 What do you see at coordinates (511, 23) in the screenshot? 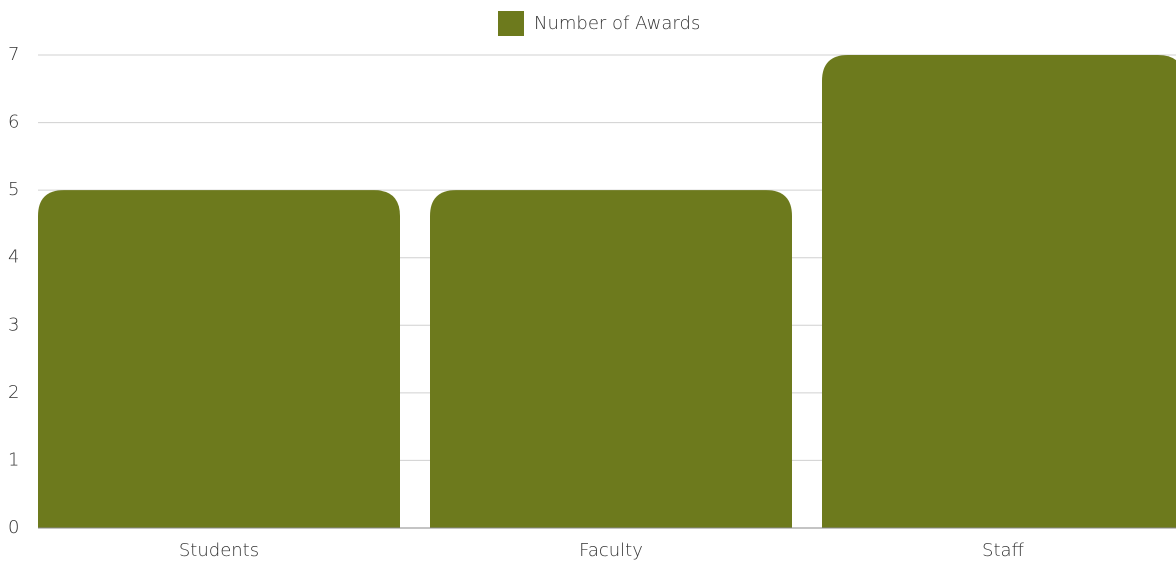
I see `legend-swatch` at bounding box center [511, 23].